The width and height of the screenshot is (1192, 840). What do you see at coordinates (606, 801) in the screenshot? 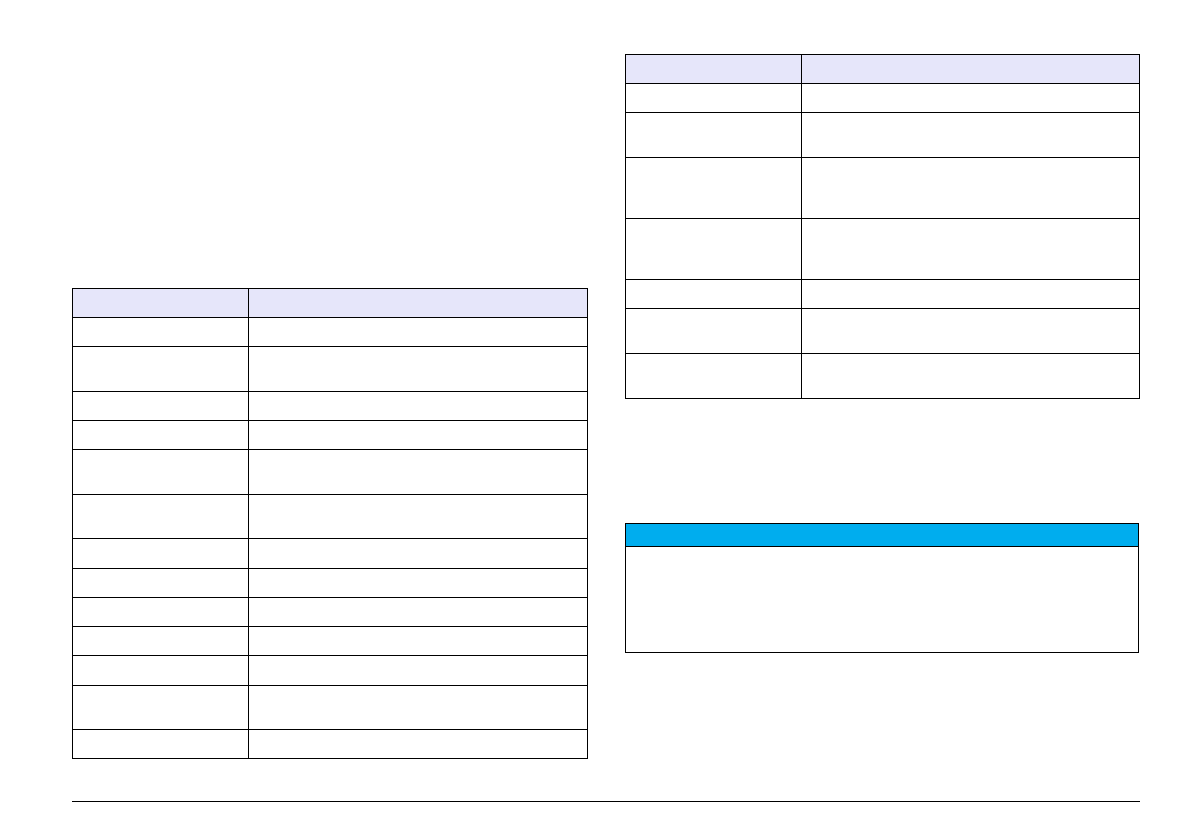
I see `footer-divider` at bounding box center [606, 801].